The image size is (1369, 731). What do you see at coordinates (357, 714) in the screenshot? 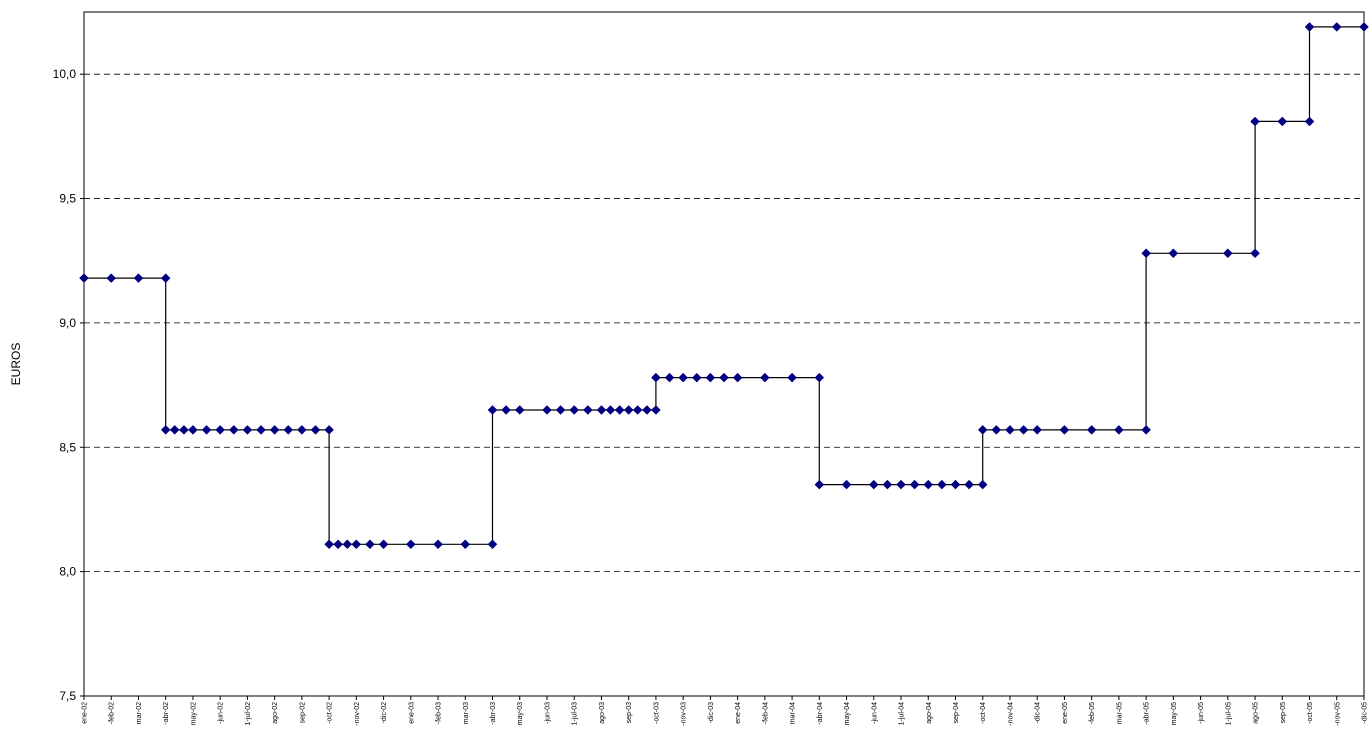
I see `x-tick-label: -nov-02` at bounding box center [357, 714].